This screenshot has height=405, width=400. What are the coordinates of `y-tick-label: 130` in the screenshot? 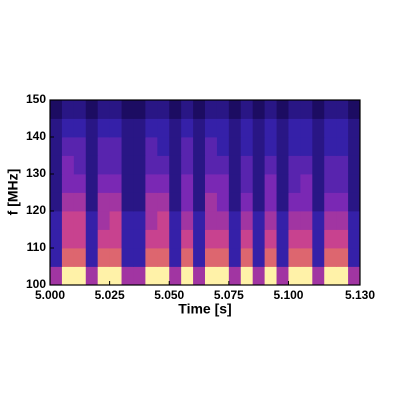 It's located at (36, 173).